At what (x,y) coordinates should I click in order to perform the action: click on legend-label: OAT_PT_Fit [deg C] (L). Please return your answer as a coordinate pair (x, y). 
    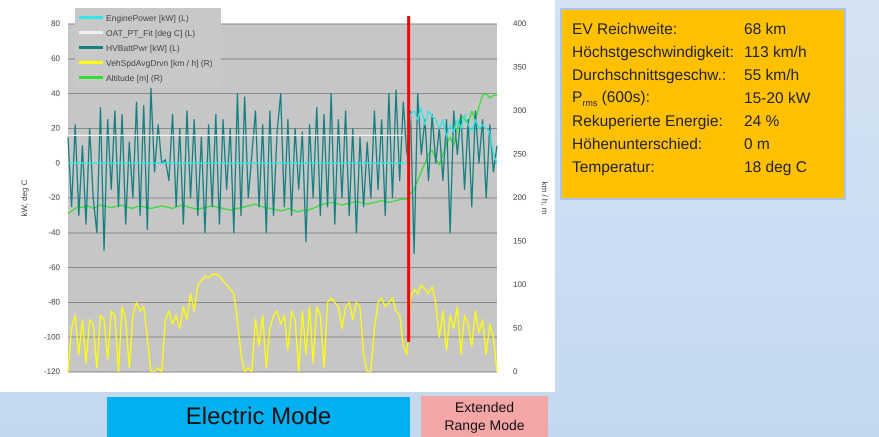
    Looking at the image, I should click on (151, 33).